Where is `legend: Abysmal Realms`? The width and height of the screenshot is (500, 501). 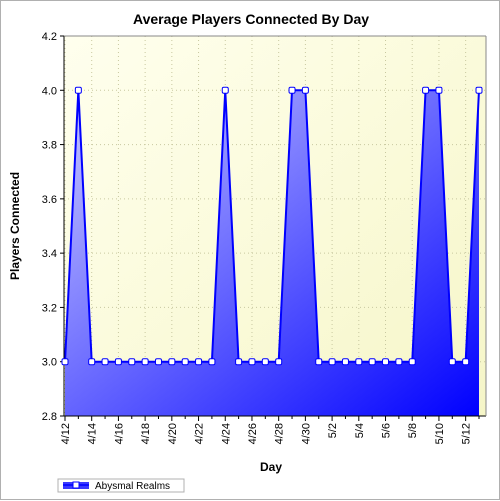 legend: Abysmal Realms is located at coordinates (121, 485).